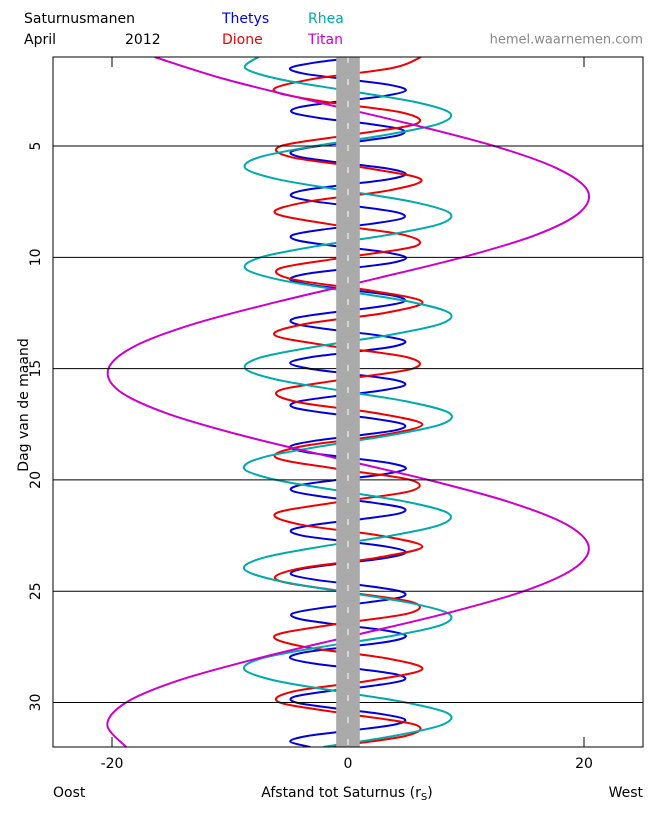 Image resolution: width=650 pixels, height=813 pixels. What do you see at coordinates (112, 764) in the screenshot?
I see `x-tick-label: -20` at bounding box center [112, 764].